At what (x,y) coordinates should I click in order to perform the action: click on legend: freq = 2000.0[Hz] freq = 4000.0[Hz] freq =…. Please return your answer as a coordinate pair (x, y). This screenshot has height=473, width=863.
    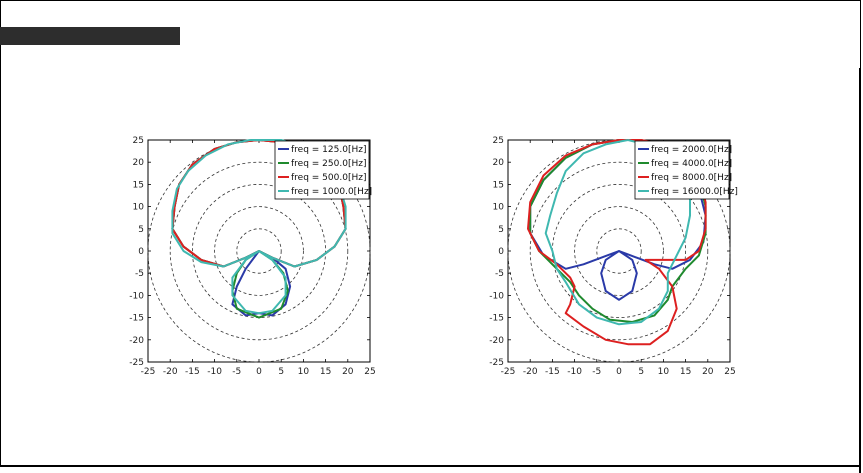
    Looking at the image, I should click on (686, 170).